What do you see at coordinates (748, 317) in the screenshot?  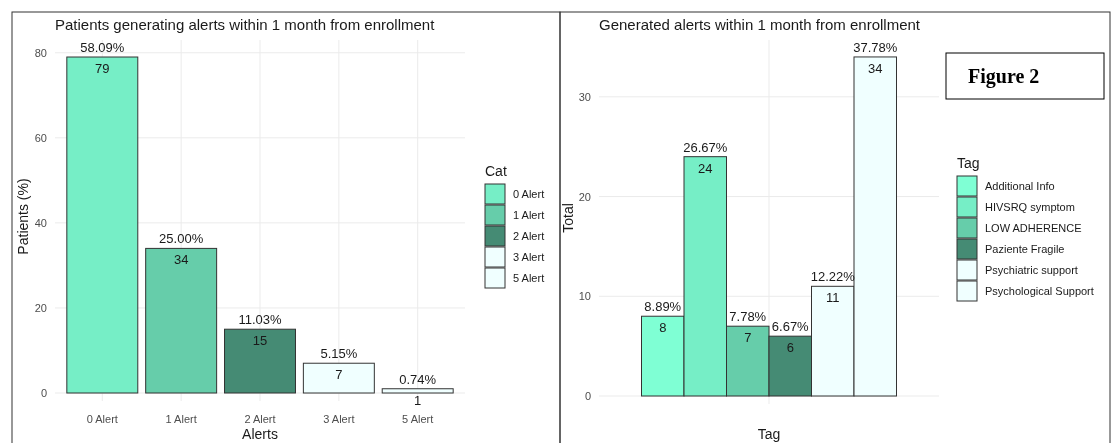 I see `annotation: 7.78%` at bounding box center [748, 317].